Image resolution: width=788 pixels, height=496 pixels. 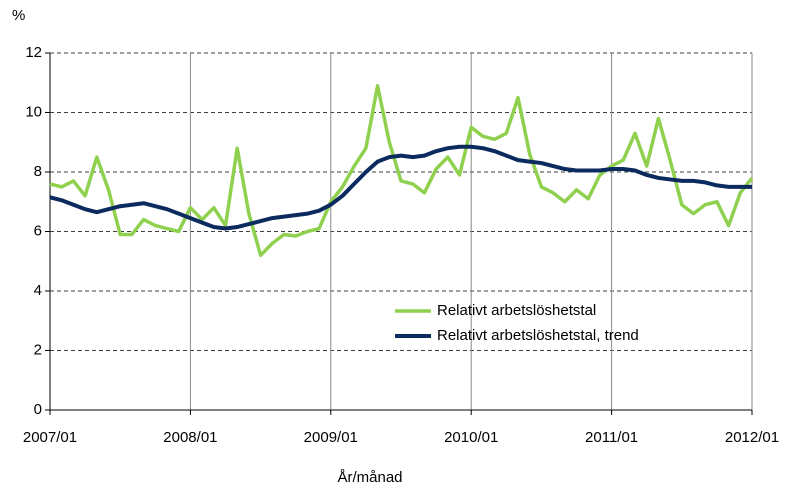 What do you see at coordinates (190, 437) in the screenshot?
I see `x-tick-label: 2008/01` at bounding box center [190, 437].